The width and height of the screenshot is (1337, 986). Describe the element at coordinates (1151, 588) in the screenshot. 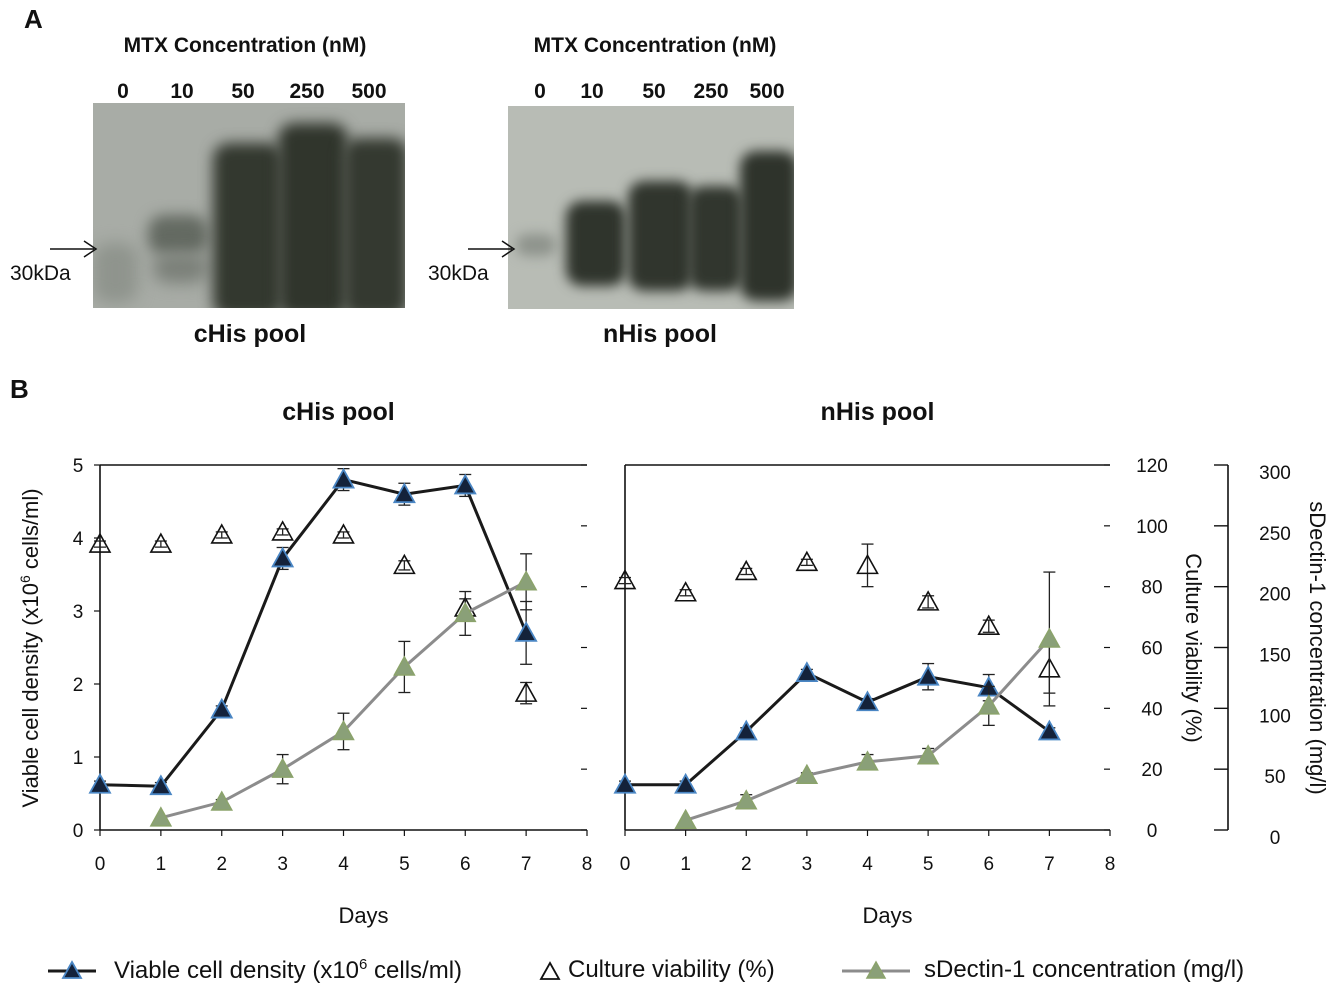

I see `y2-tick-label: 80` at that location.